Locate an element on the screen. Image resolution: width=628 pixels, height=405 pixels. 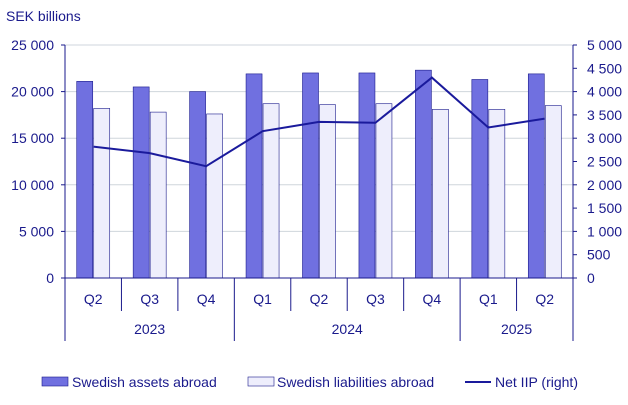
y-right-tick-label: 2 500 is located at coordinates (604, 162).